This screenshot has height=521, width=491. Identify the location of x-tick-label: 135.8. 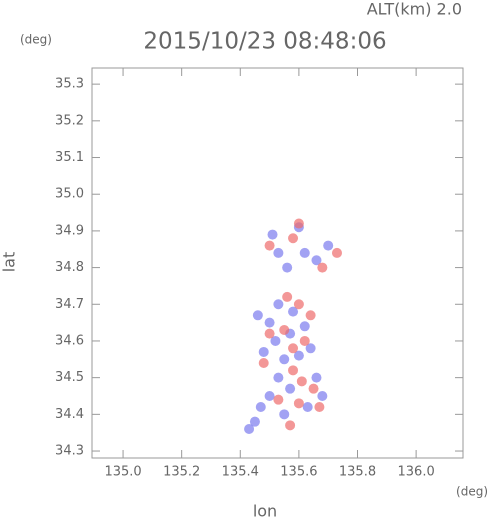
(357, 472).